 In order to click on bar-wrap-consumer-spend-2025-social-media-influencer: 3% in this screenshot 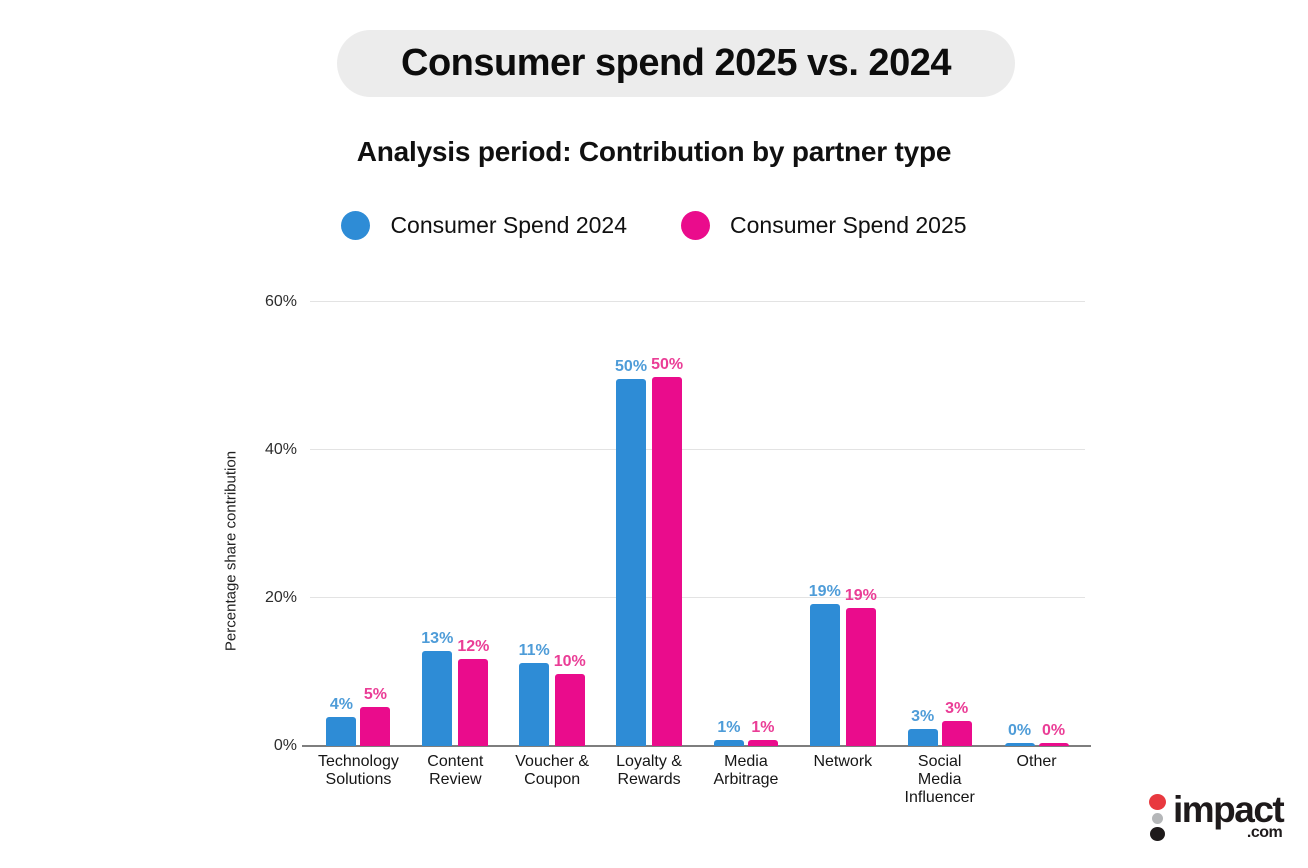, I will do `click(956, 722)`.